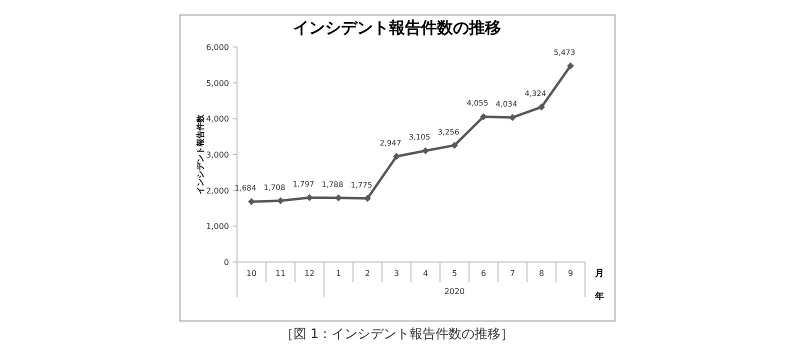  What do you see at coordinates (397, 273) in the screenshot?
I see `x-tick-label: 3` at bounding box center [397, 273].